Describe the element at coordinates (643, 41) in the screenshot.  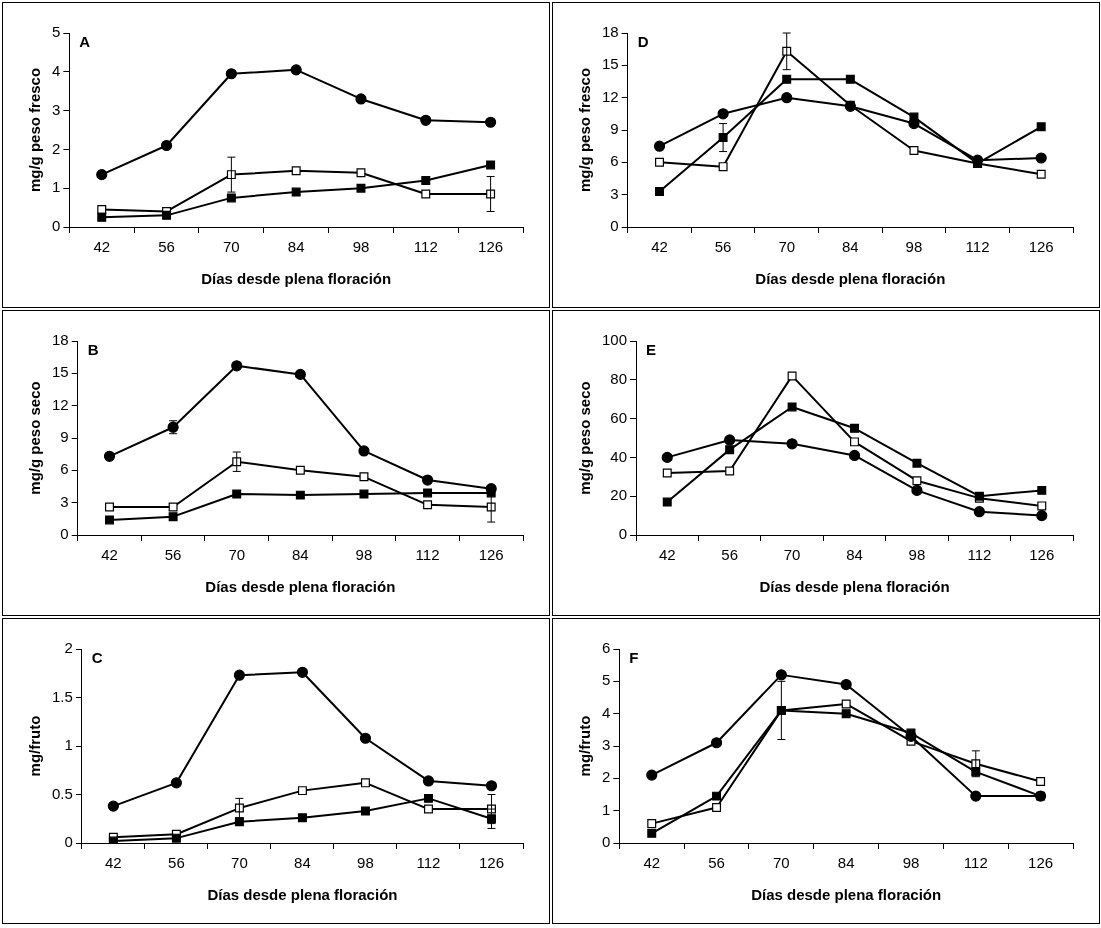
I see `annotation: D` at that location.